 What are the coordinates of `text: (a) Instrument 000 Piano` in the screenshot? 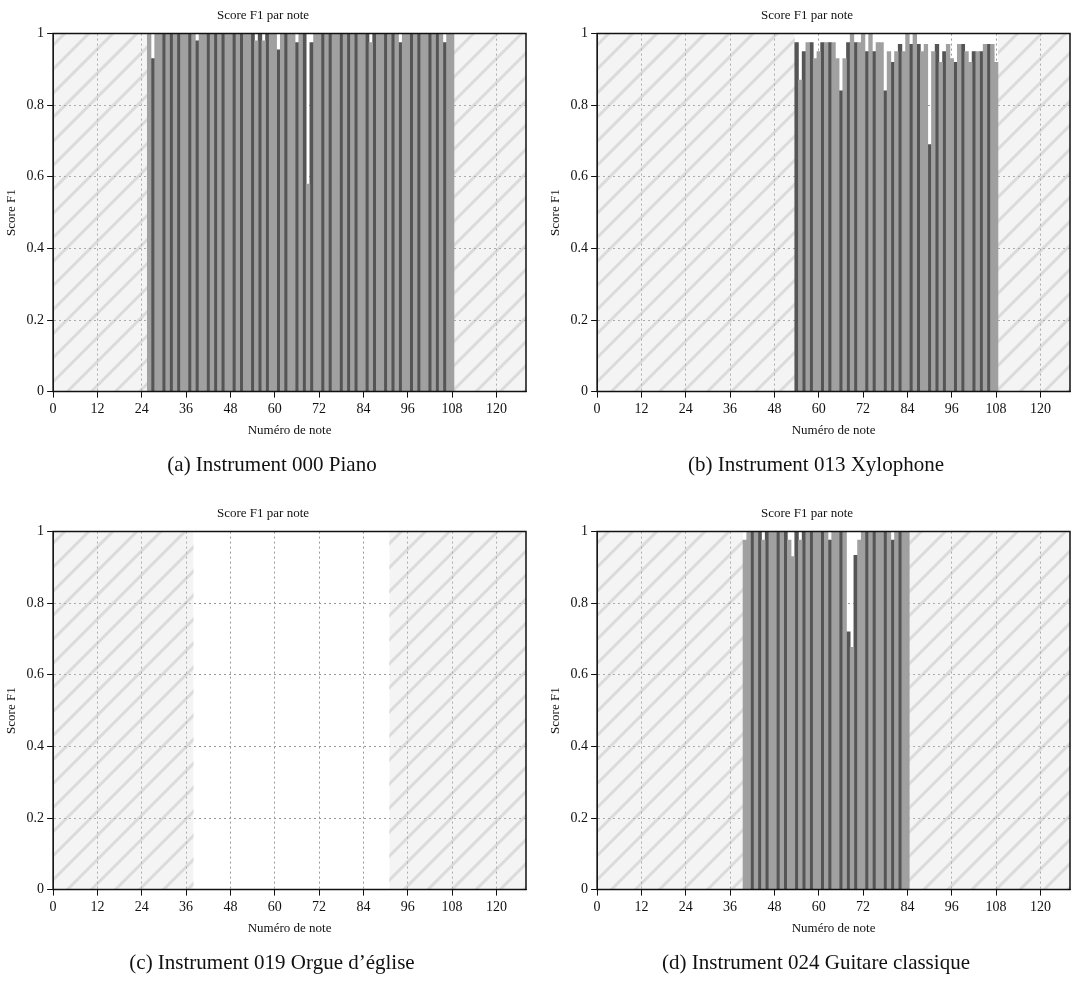 It's located at (272, 464).